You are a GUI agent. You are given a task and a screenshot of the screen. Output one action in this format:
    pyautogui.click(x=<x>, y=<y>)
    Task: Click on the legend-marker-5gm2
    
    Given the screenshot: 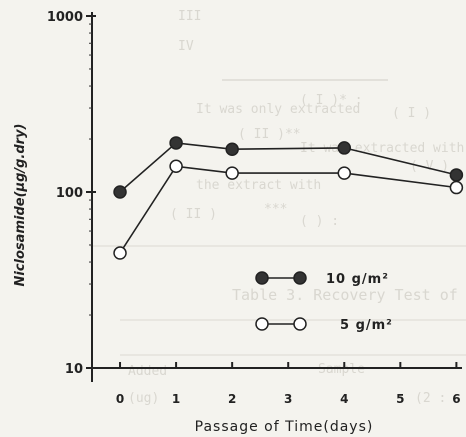 What is the action you would take?
    pyautogui.click(x=262, y=324)
    